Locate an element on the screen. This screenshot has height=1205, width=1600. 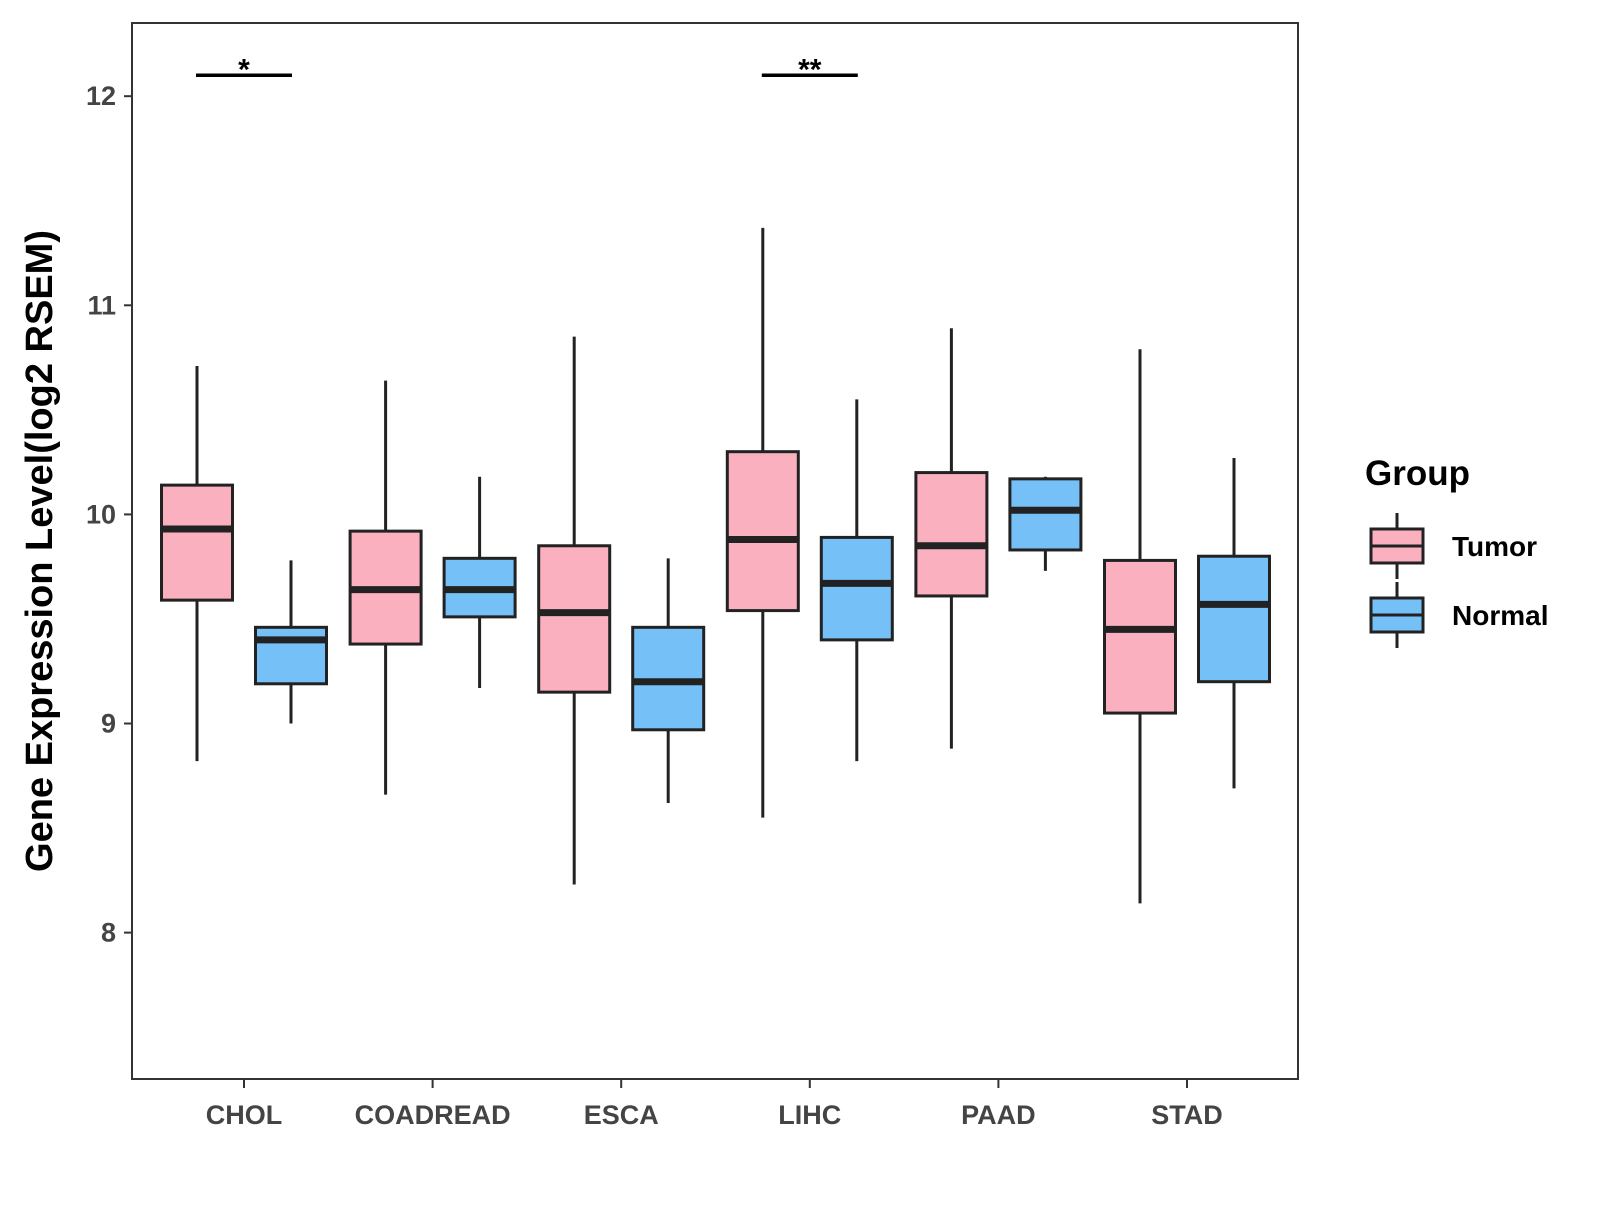
legend-label-normal: Normal is located at coordinates (1500, 615).